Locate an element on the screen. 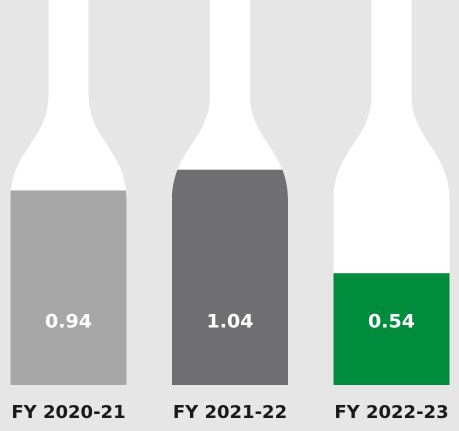  value-label: 0.94 is located at coordinates (68, 322).